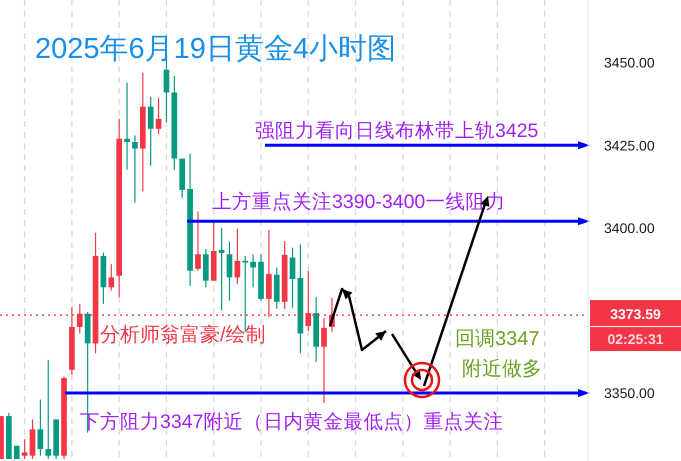 The width and height of the screenshot is (681, 461). What do you see at coordinates (397, 131) in the screenshot?
I see `ref-line-label: 强阻力看向日线布林带上轨3425` at bounding box center [397, 131].